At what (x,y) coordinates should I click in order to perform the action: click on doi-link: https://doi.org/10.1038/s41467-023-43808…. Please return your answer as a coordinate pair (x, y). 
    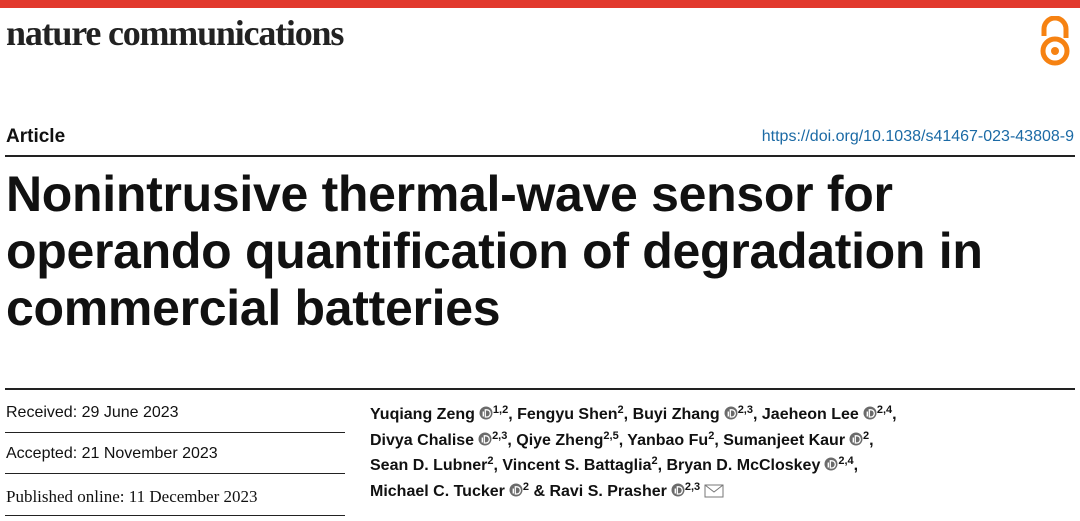
    Looking at the image, I should click on (917, 136).